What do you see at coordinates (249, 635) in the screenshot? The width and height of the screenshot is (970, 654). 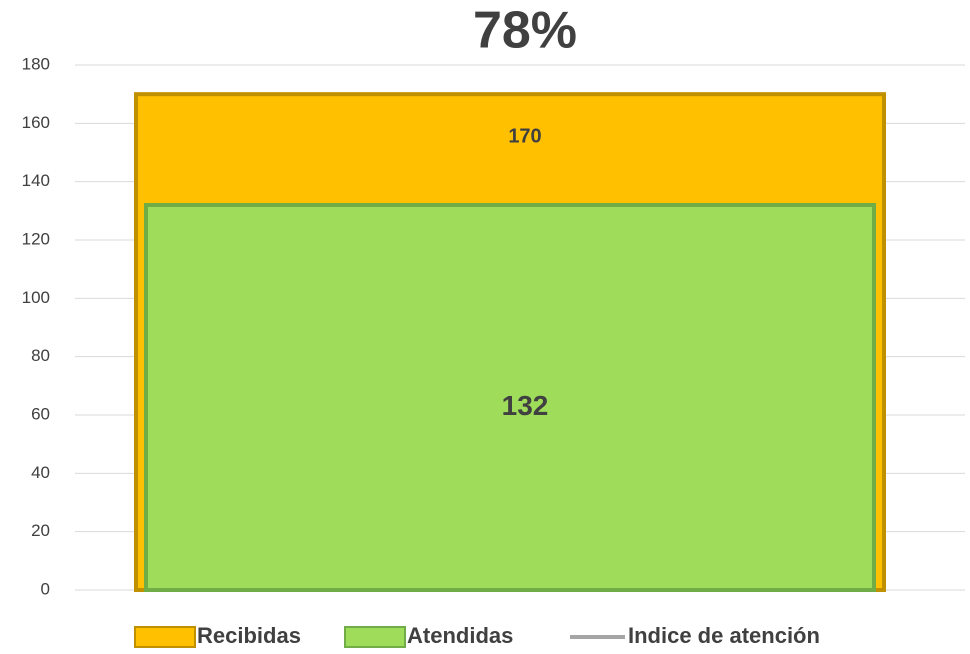 I see `legend-label: Recibidas` at bounding box center [249, 635].